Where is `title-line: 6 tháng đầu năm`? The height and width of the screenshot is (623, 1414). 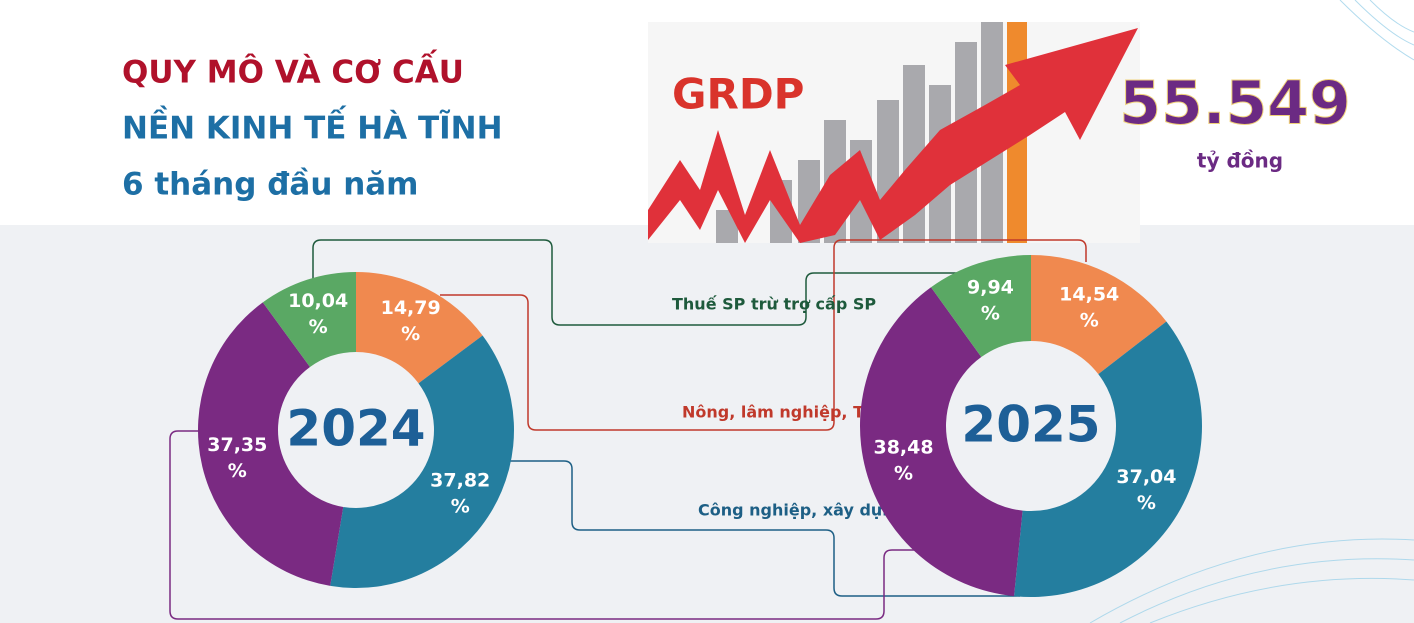 title-line: 6 tháng đầu năm is located at coordinates (270, 185).